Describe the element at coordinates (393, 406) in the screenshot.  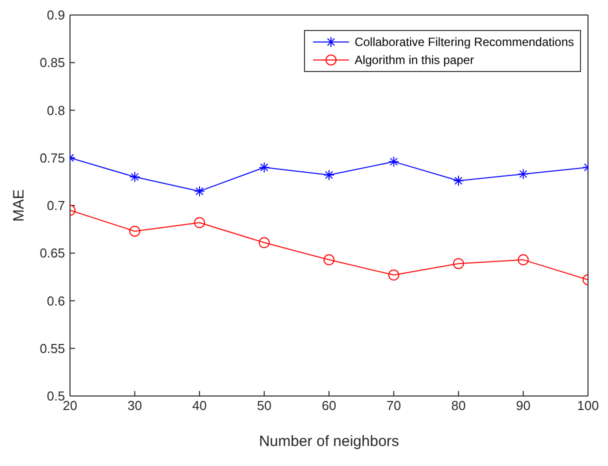
I see `x-tick-label: 70` at that location.